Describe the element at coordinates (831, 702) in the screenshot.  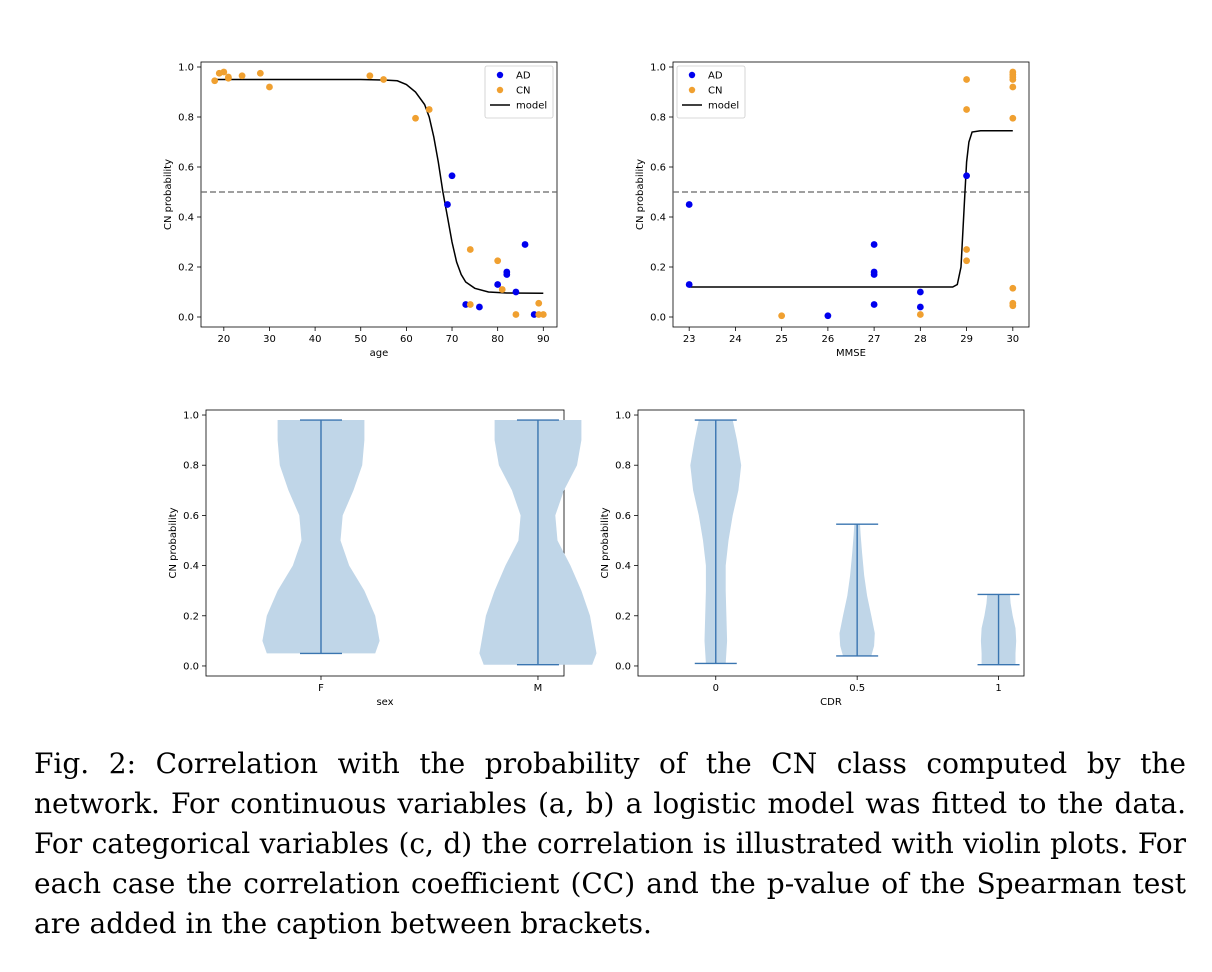
I see `x-axis-label: CDR` at that location.